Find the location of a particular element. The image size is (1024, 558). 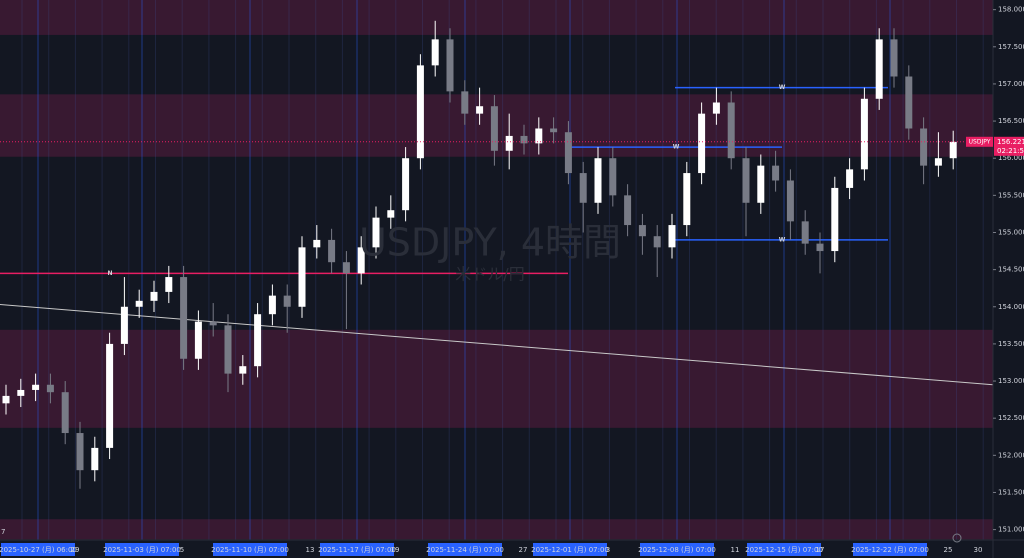

y-tick-label: 156.500 is located at coordinates (1011, 121).